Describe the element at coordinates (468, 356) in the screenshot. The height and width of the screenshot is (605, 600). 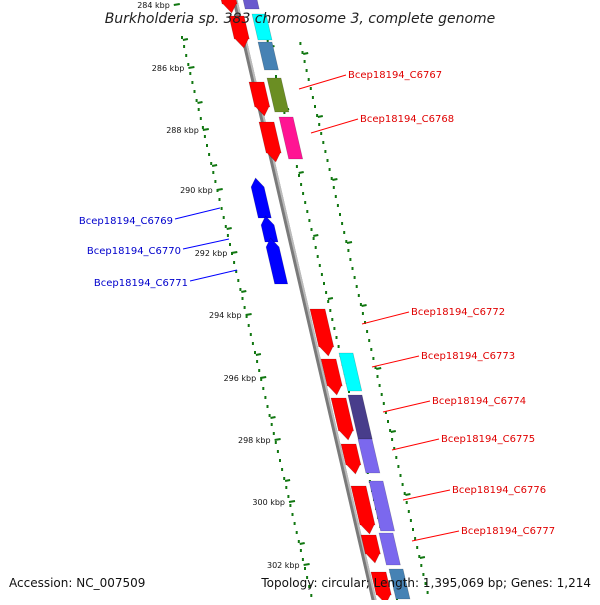
I see `forward-gene-label: Bcep18194_C6773` at that location.